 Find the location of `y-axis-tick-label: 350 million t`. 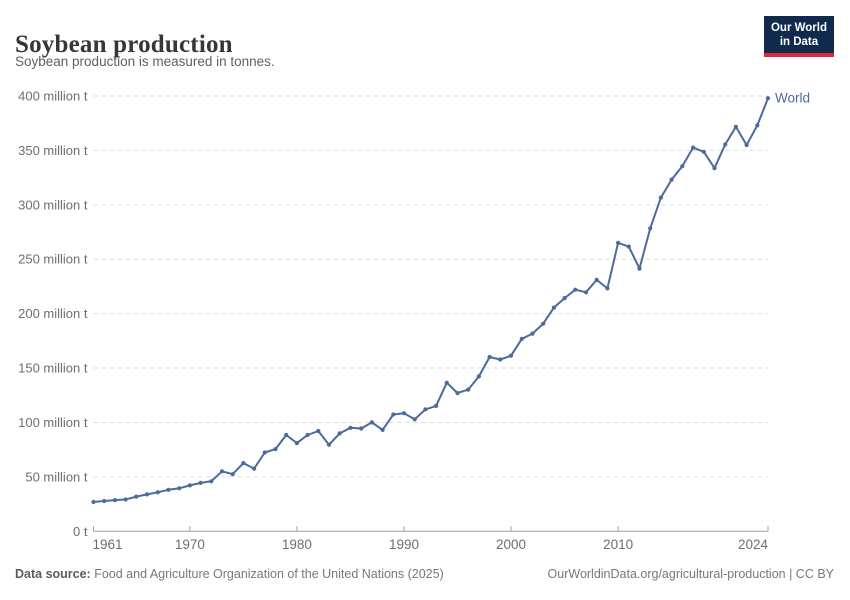

y-axis-tick-label: 350 million t is located at coordinates (53, 150).